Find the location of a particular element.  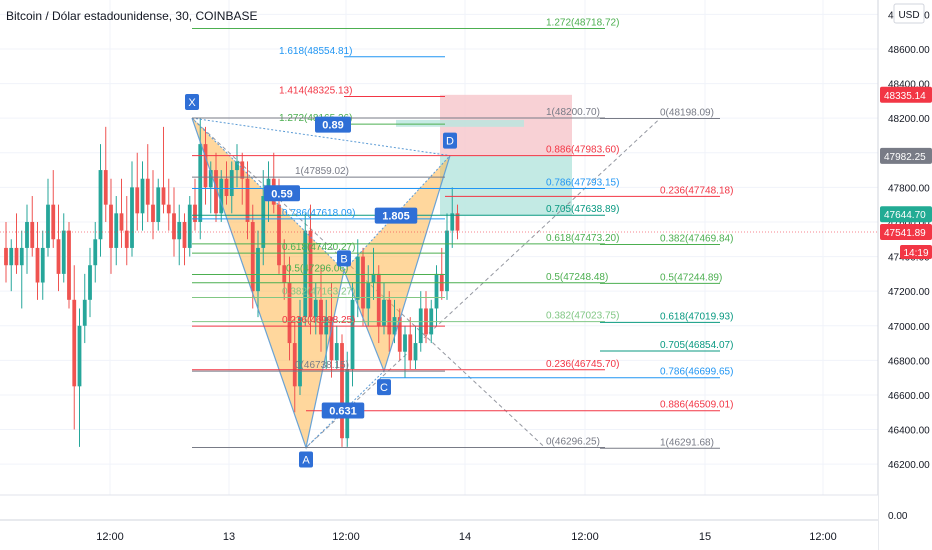

price-tick: 46800.00 is located at coordinates (909, 361).